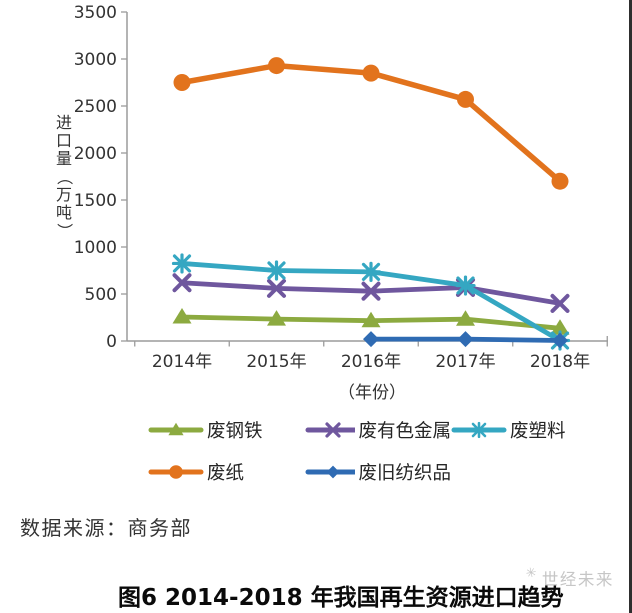  Describe the element at coordinates (371, 362) in the screenshot. I see `x-tick-label: 2016年` at that location.